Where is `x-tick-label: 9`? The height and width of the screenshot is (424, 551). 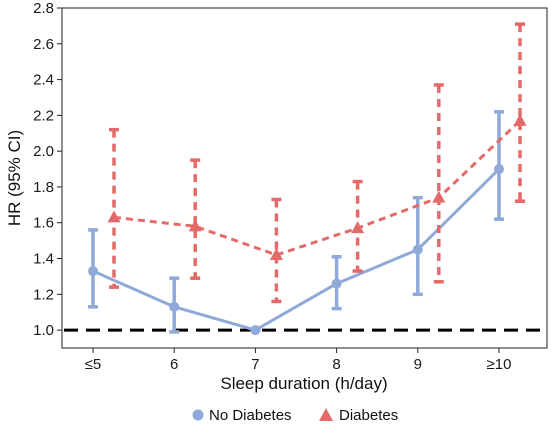 x-tick-label: 9 is located at coordinates (418, 364).